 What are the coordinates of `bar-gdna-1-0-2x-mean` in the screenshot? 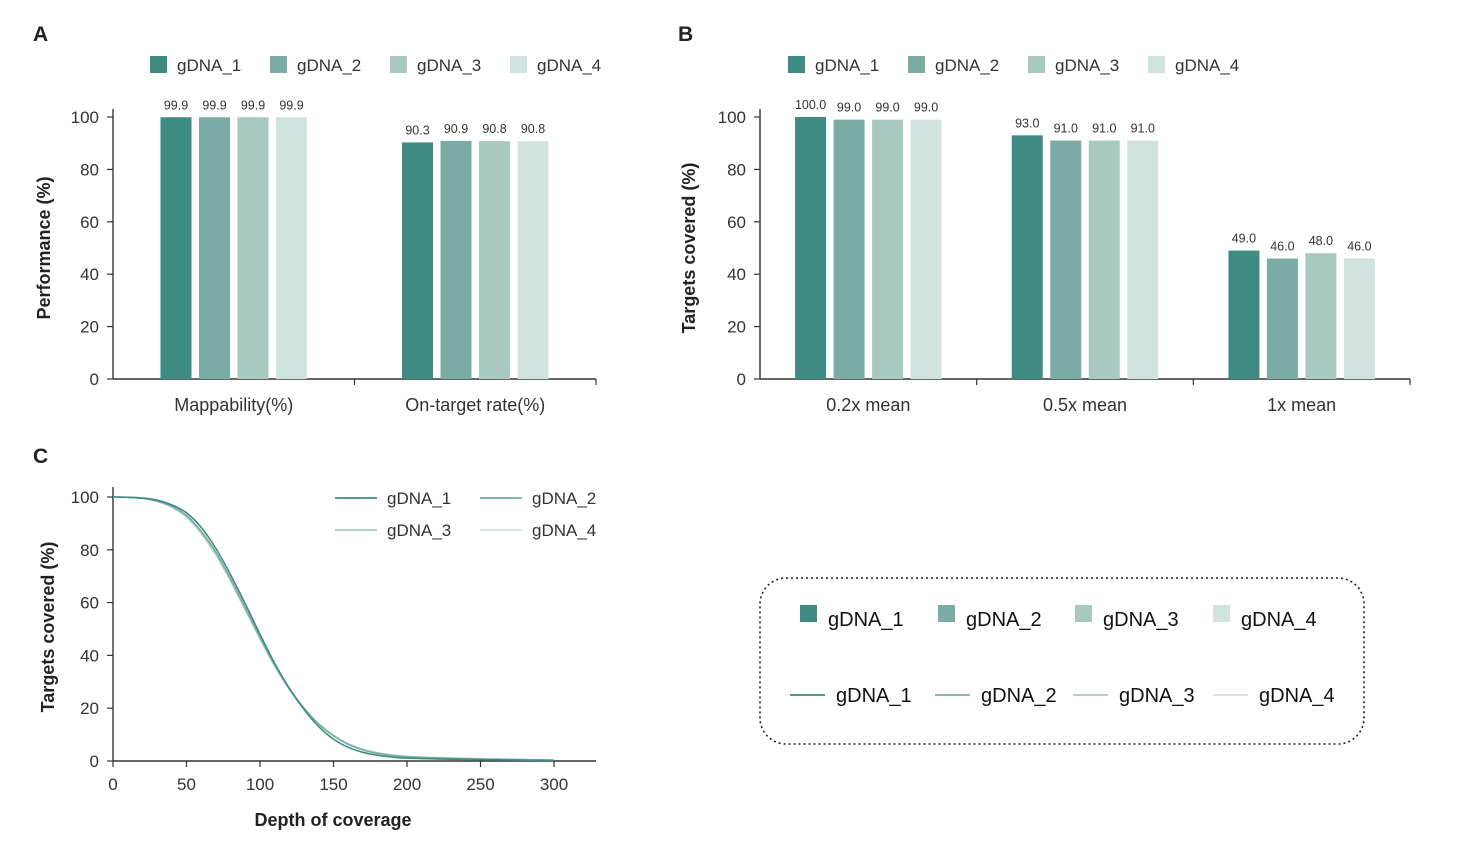 It's located at (811, 248).